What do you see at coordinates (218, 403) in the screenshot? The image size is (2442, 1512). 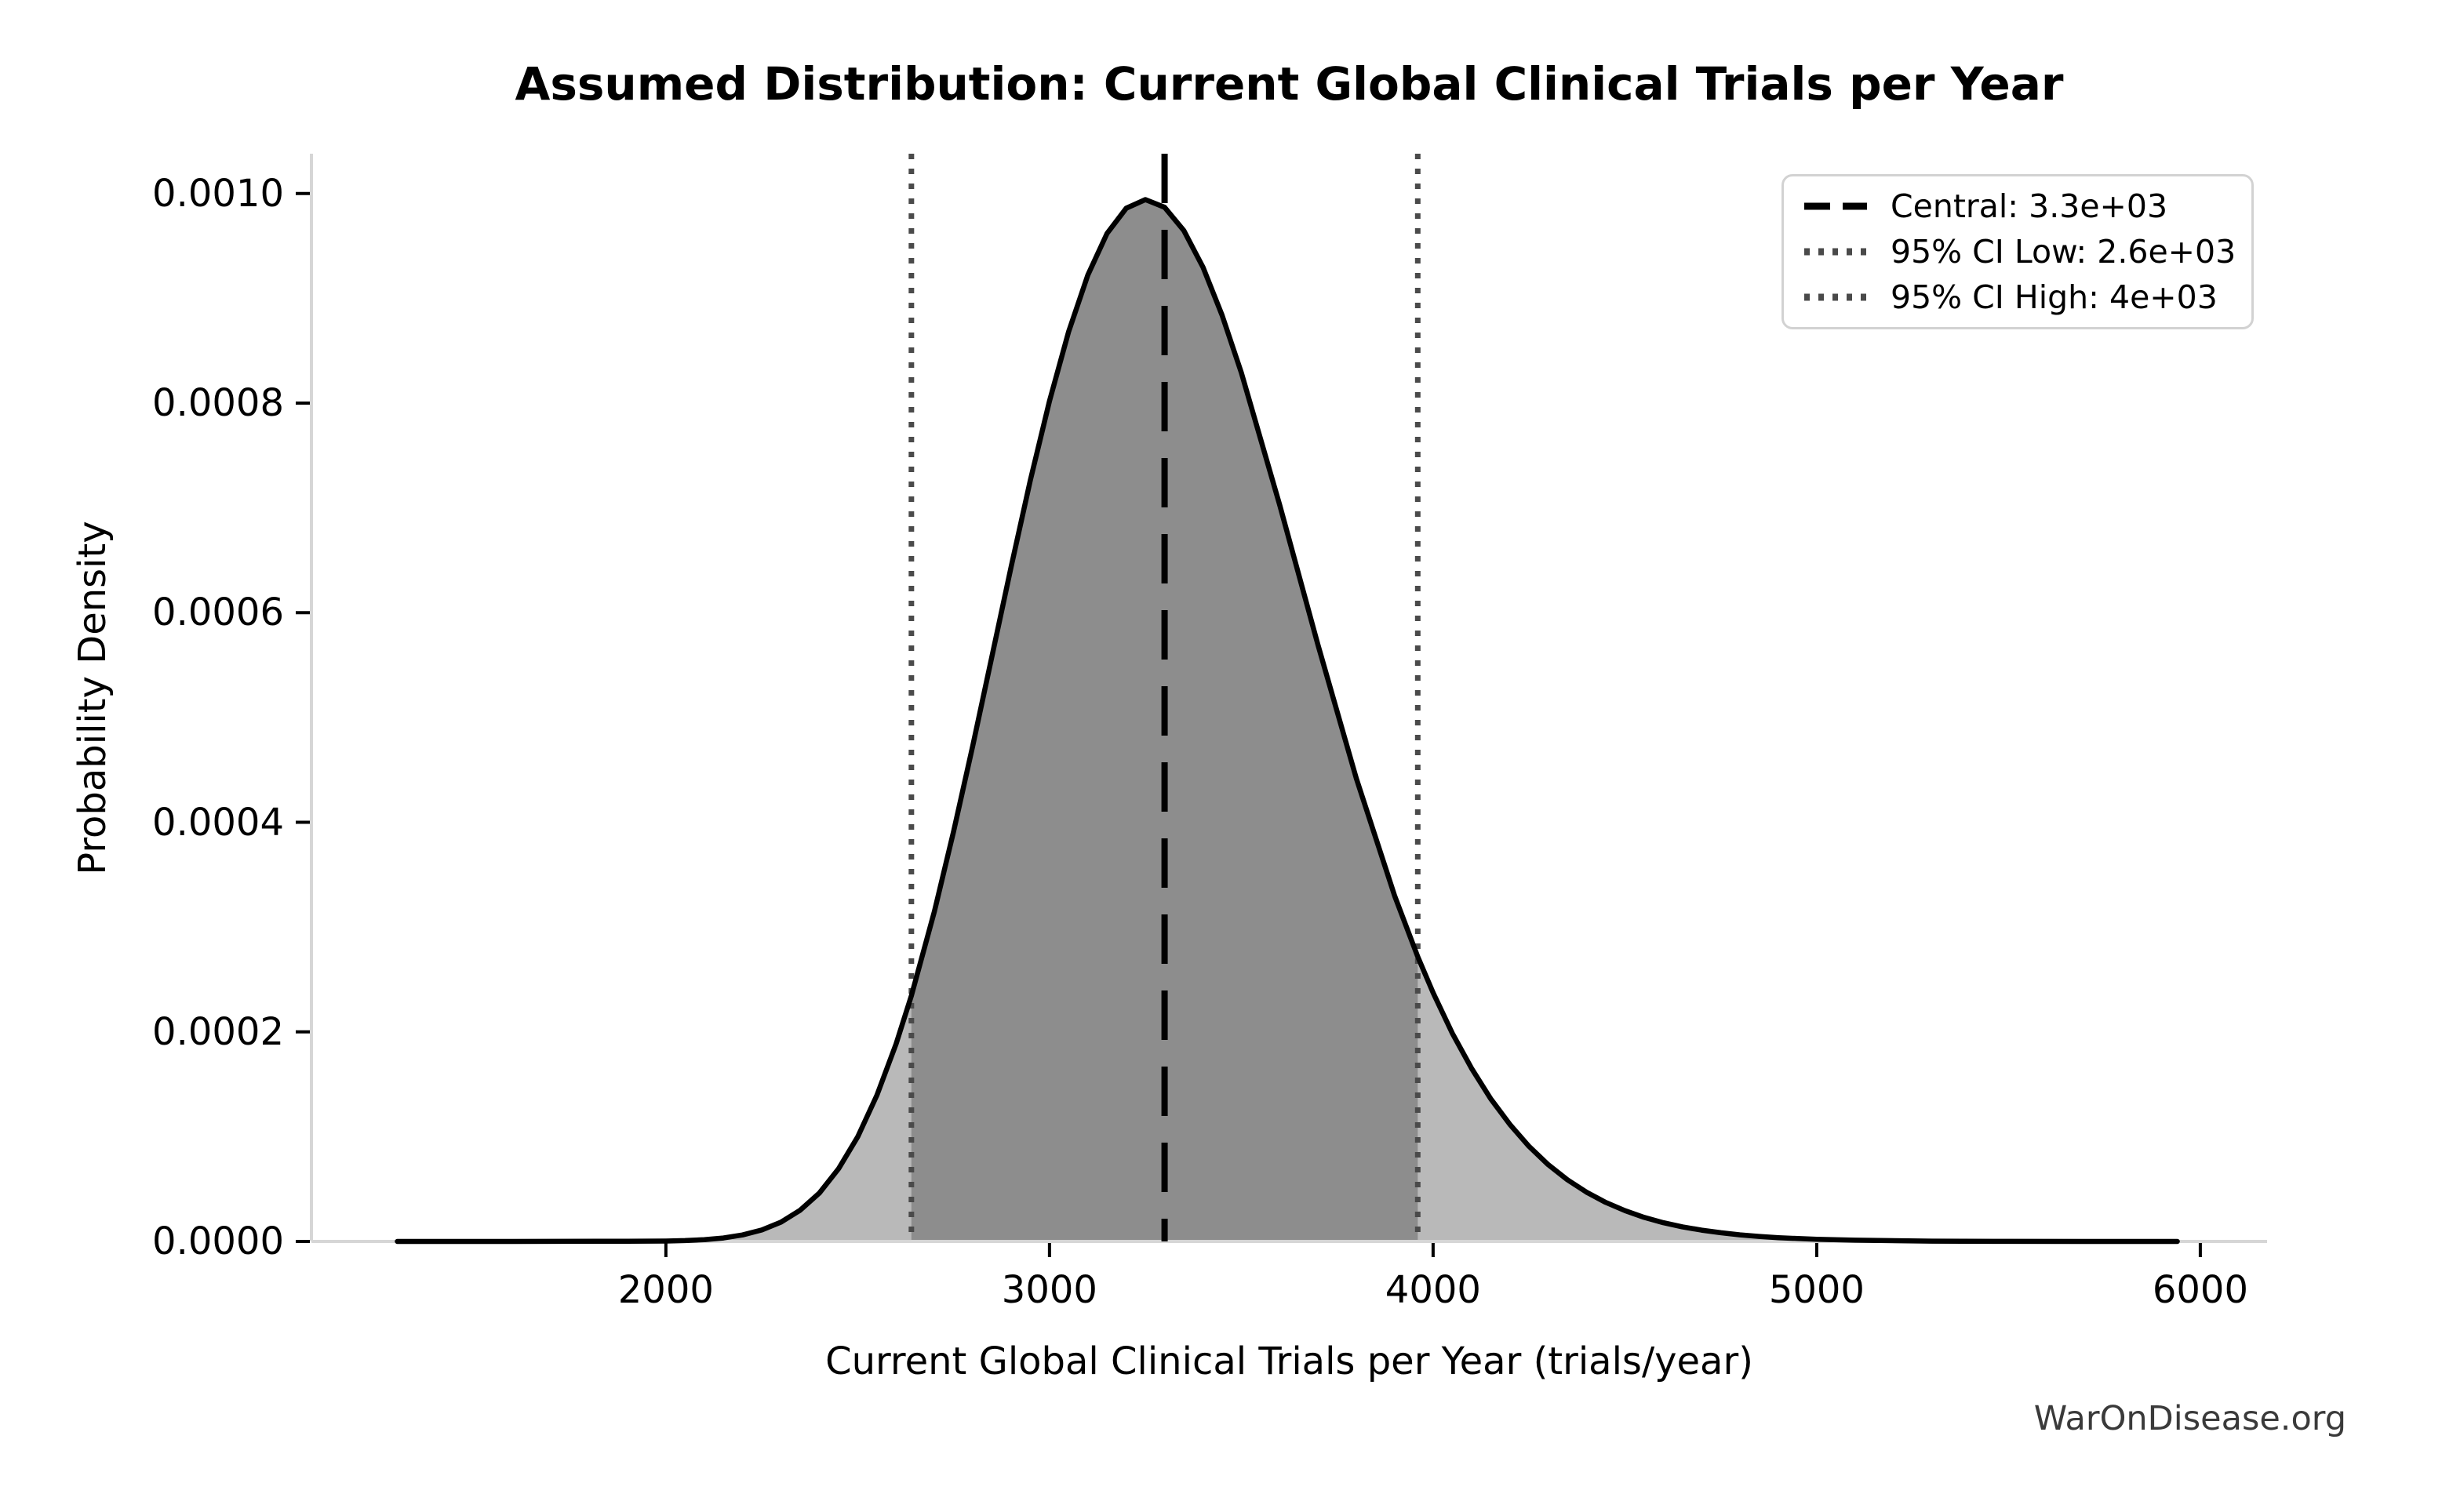 I see `y-tick-label: 0.0008` at bounding box center [218, 403].